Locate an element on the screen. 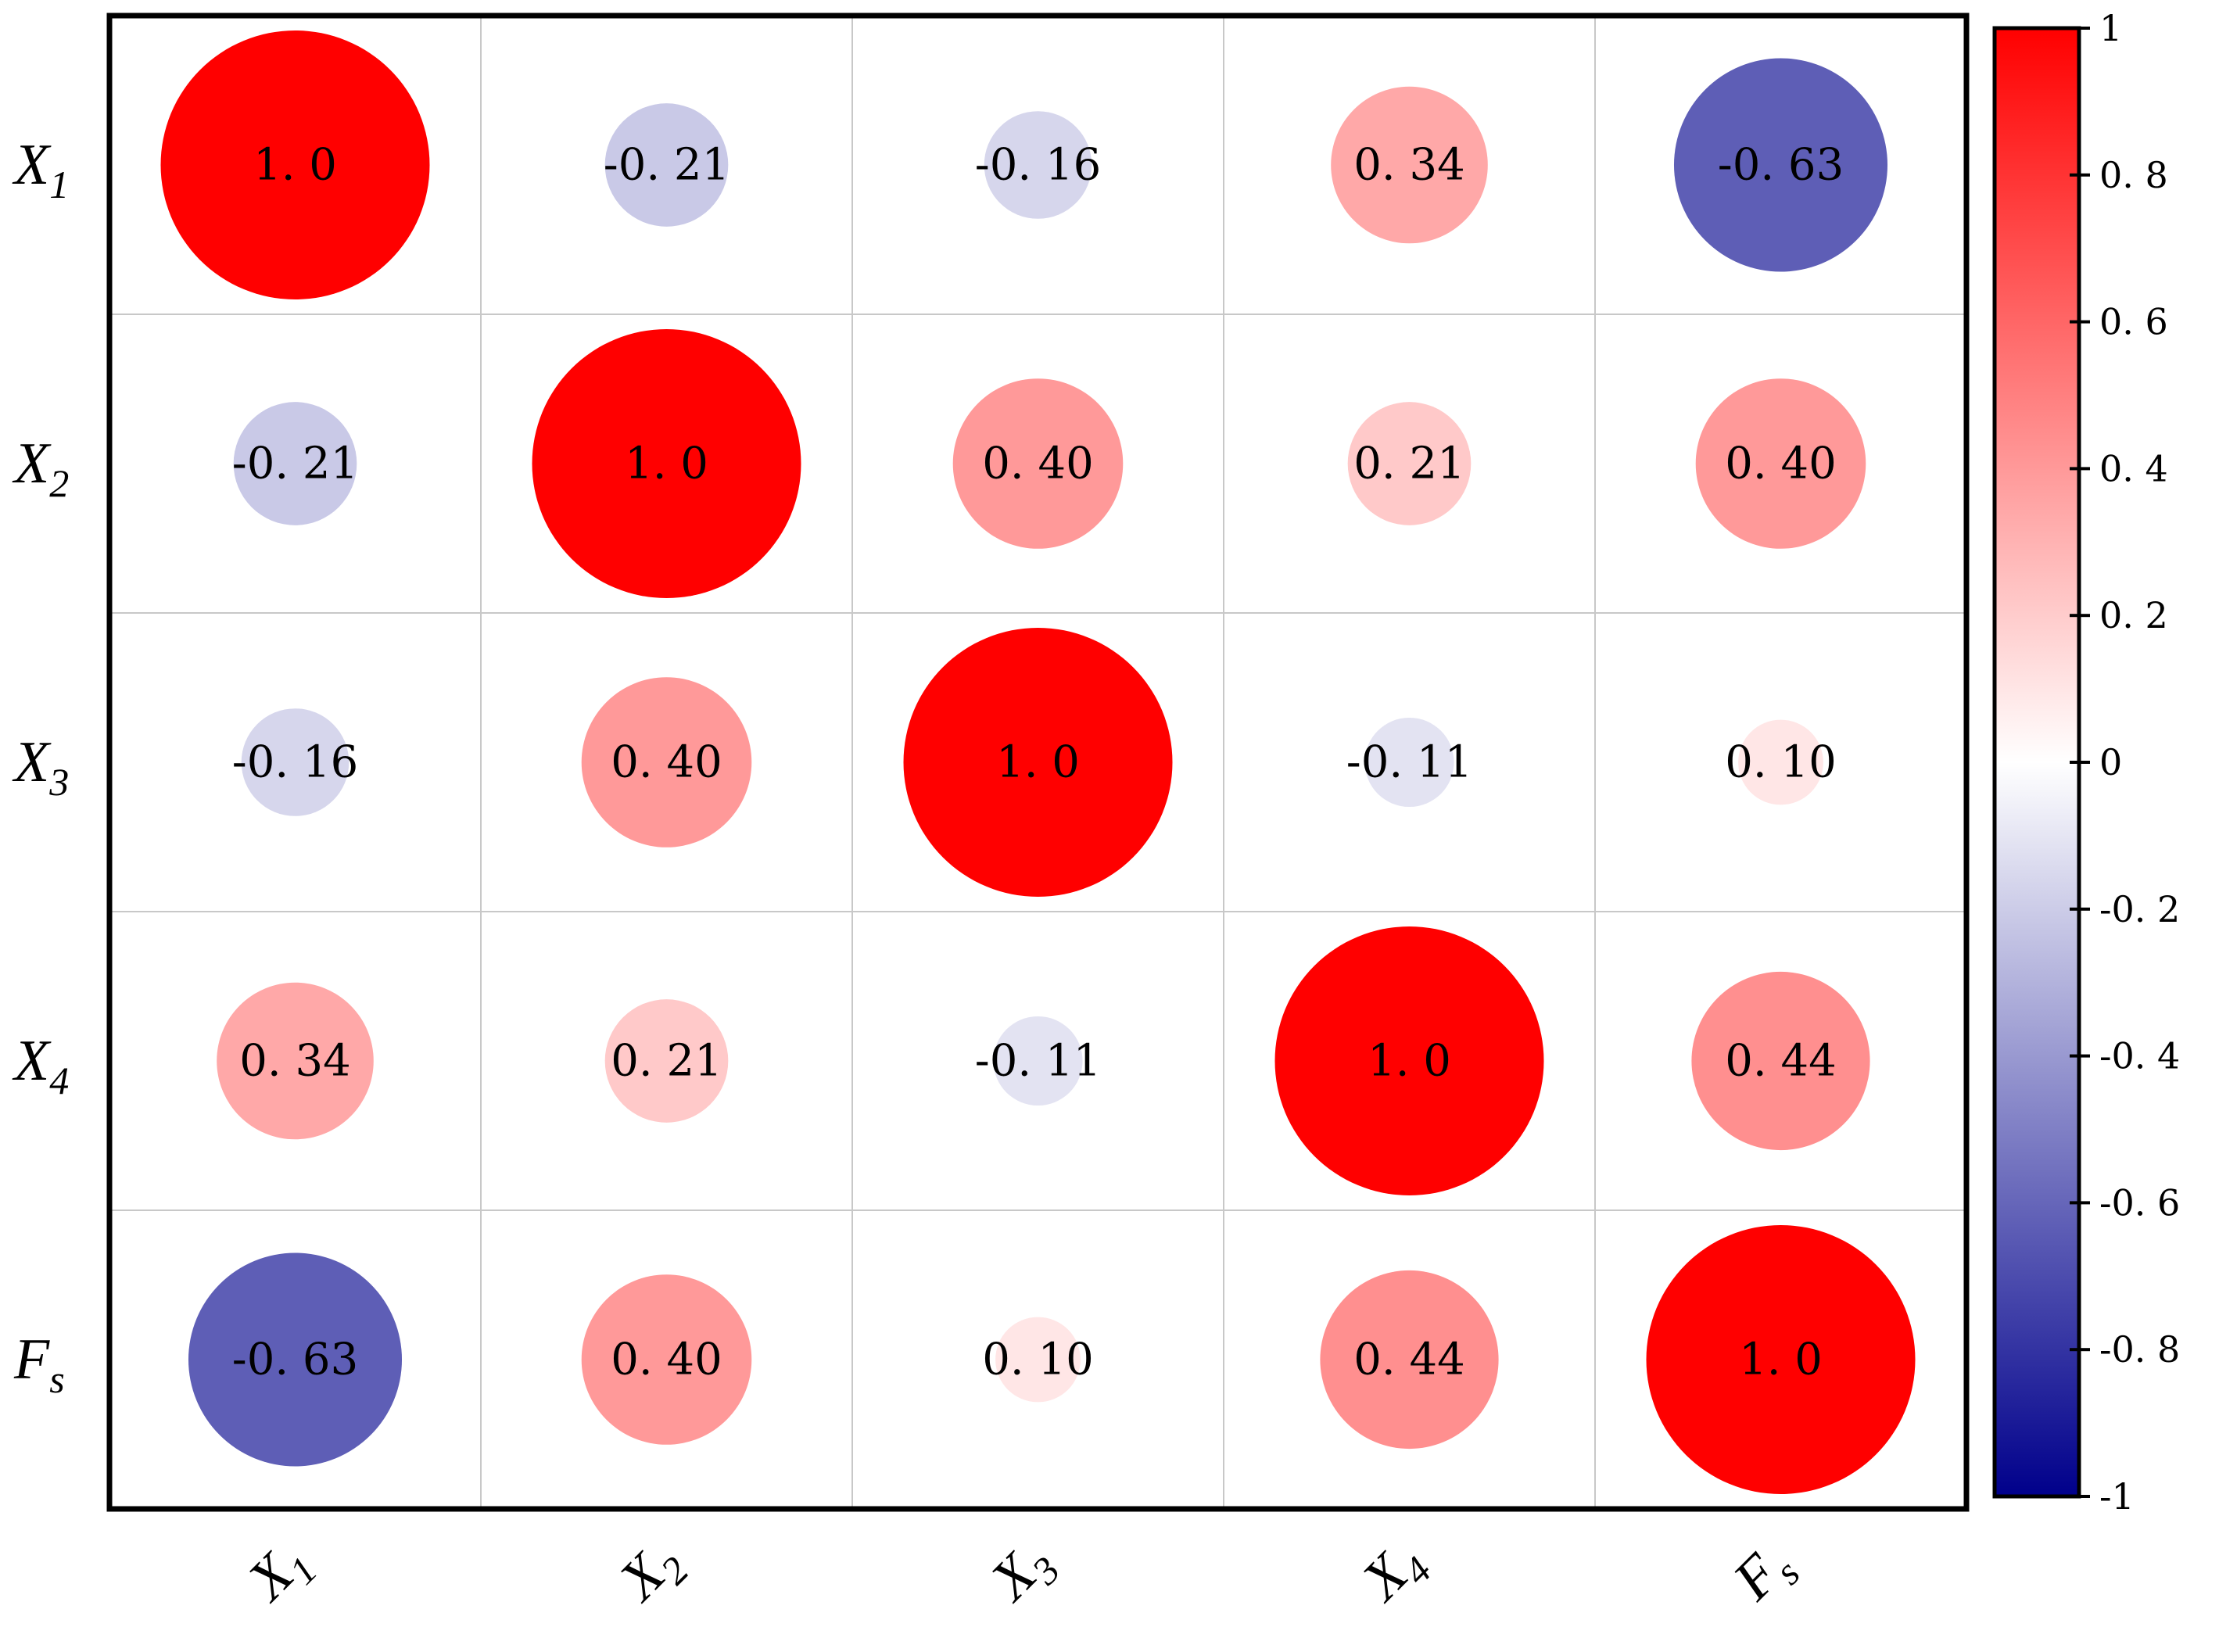 This screenshot has width=2219, height=1652. corr-circle-r1-c4 is located at coordinates (1409, 165).